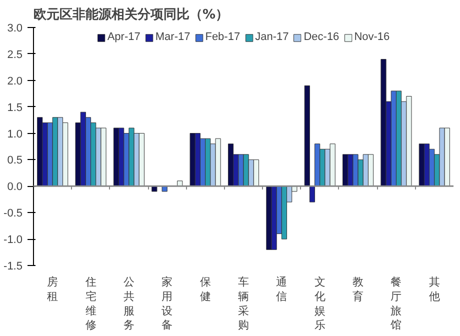 This screenshot has width=460, height=336. I want to click on chart-title: 欧元区非能源相关分项同比（%）, so click(131, 14).